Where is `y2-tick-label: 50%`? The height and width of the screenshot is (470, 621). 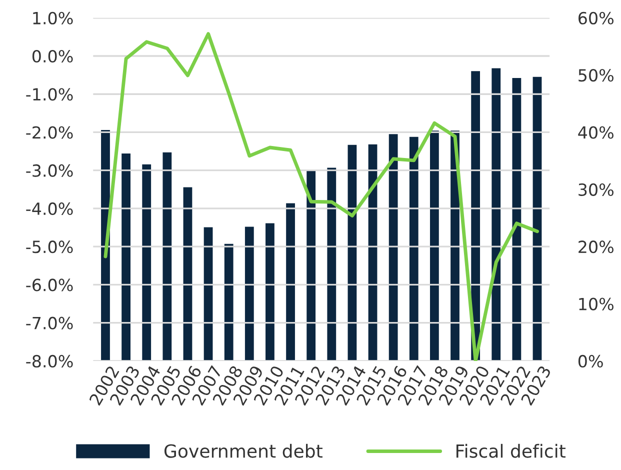
y2-tick-label: 50% is located at coordinates (596, 75).